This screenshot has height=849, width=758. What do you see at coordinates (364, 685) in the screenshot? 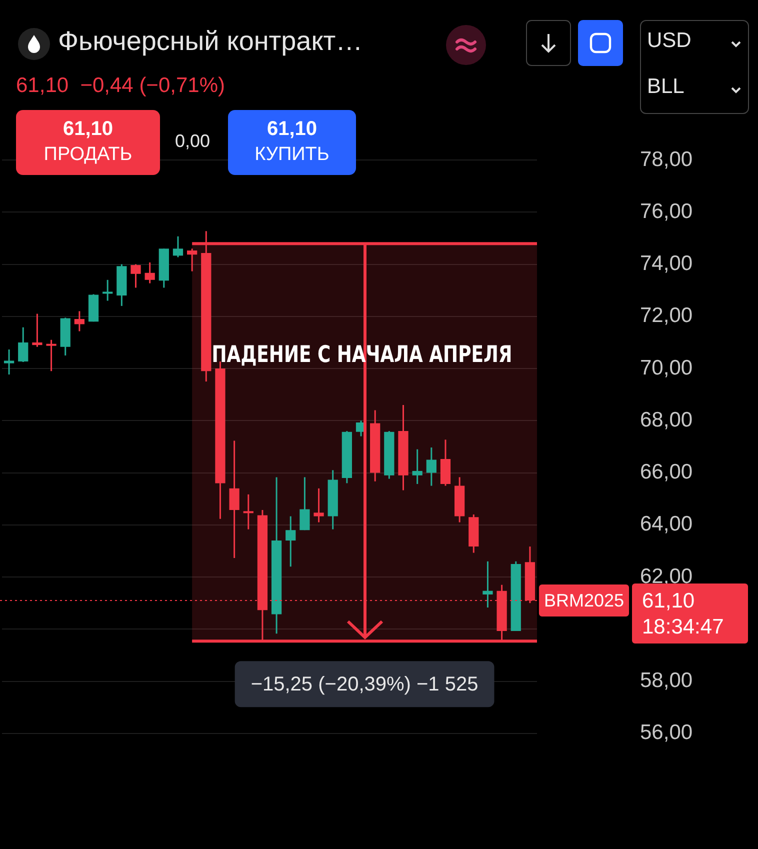
I see `band-label: −15,25 (−20,39%) −1 525` at bounding box center [364, 685].